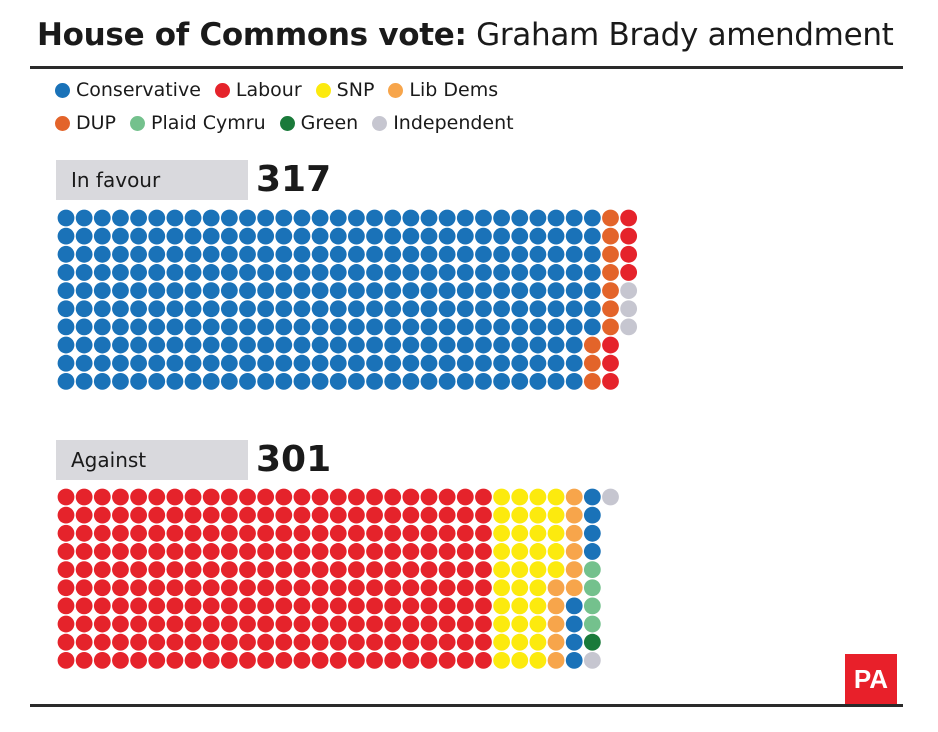 The image size is (938, 732). Describe the element at coordinates (291, 123) in the screenshot. I see `legend-row-2: DUP Plaid Cymru Green Independent` at that location.